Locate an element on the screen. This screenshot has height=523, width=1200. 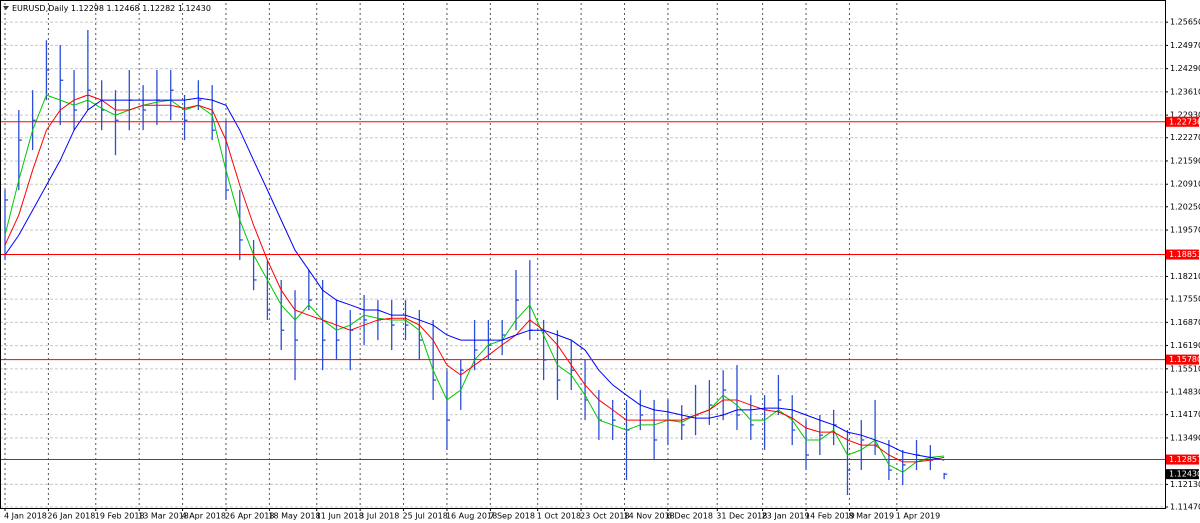
level-label: 1.18853 is located at coordinates (1184, 254).